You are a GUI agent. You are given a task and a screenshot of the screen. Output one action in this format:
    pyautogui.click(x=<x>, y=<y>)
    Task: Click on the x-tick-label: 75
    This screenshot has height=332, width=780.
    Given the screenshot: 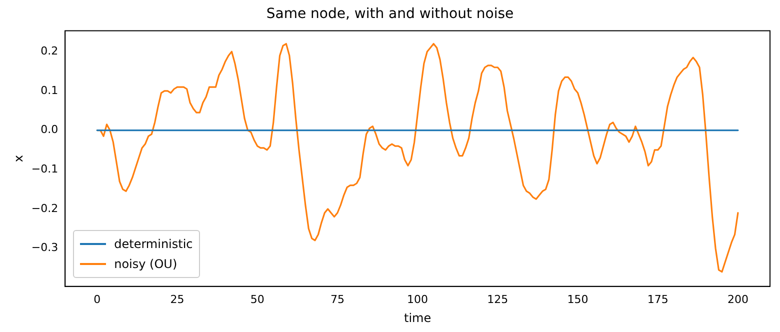 What is the action you would take?
    pyautogui.click(x=337, y=299)
    